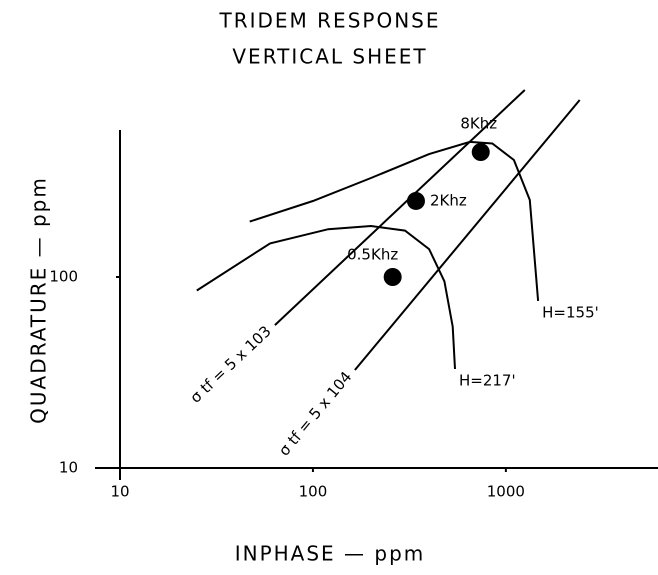 Image resolution: width=658 pixels, height=575 pixels. Describe the element at coordinates (330, 21) in the screenshot. I see `chart-title: TRIDEM RESPONSE` at that location.